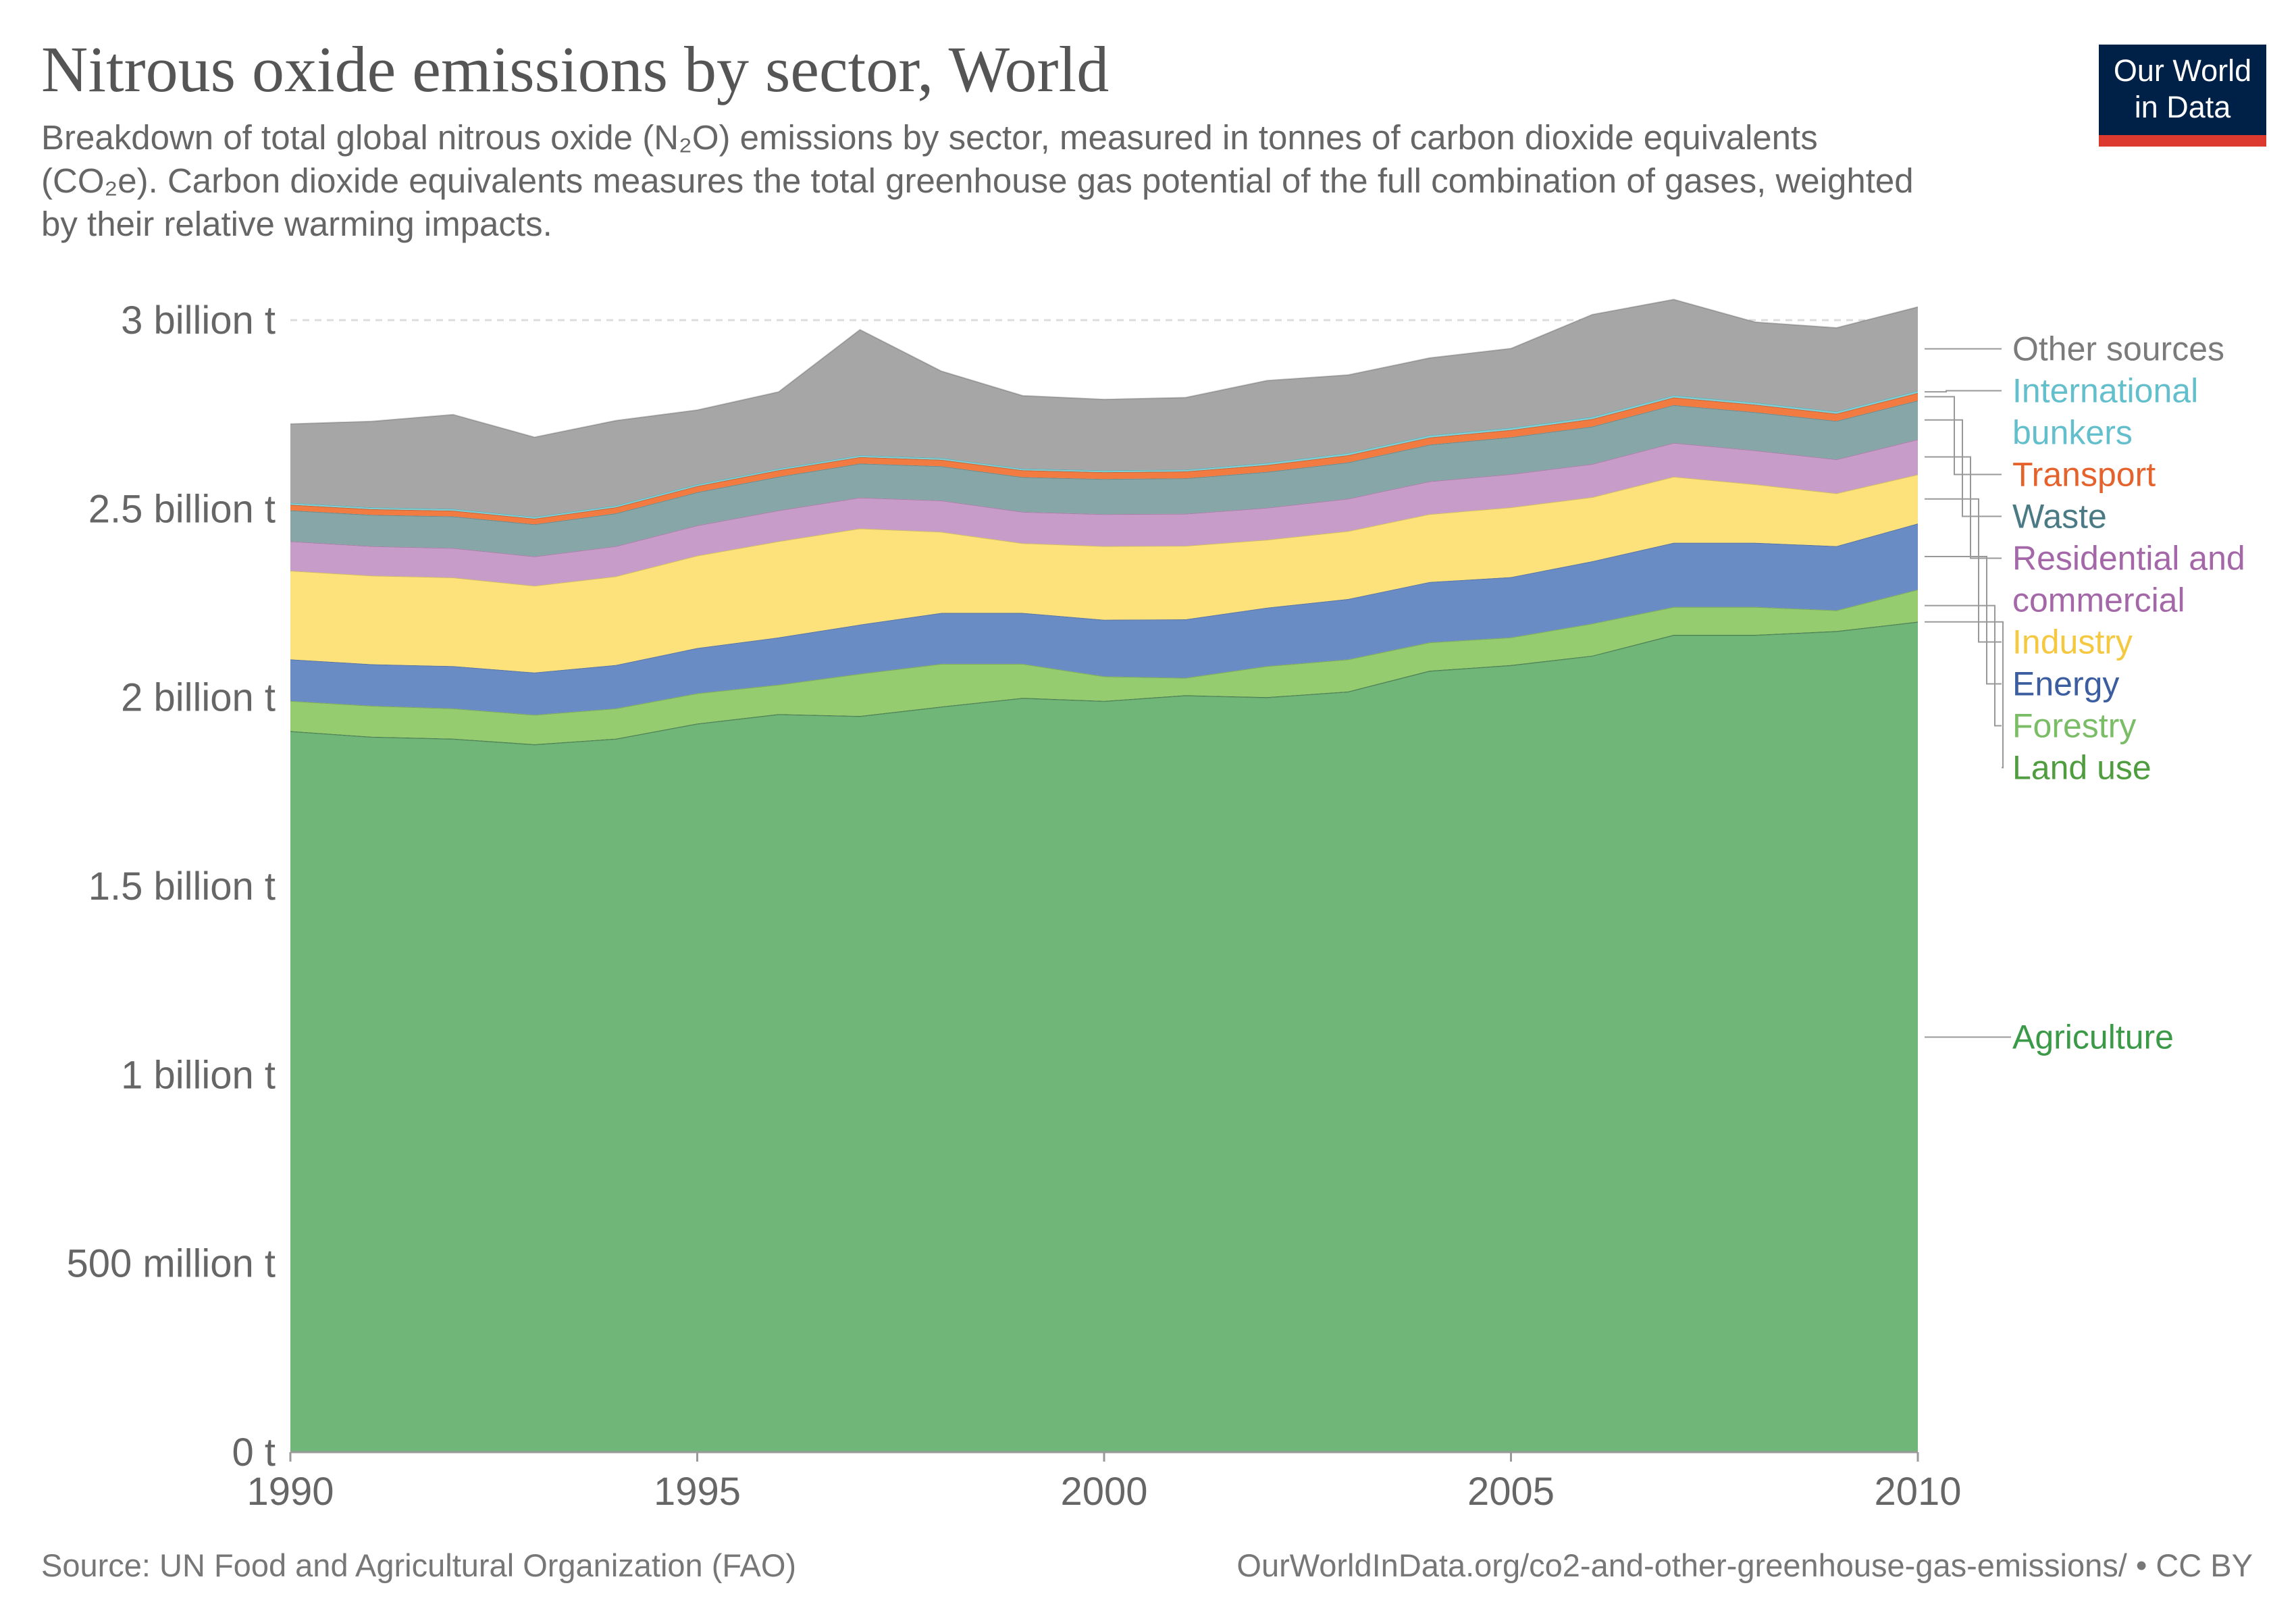  Describe the element at coordinates (1917, 1492) in the screenshot. I see `x-tick-label: 2010` at that location.